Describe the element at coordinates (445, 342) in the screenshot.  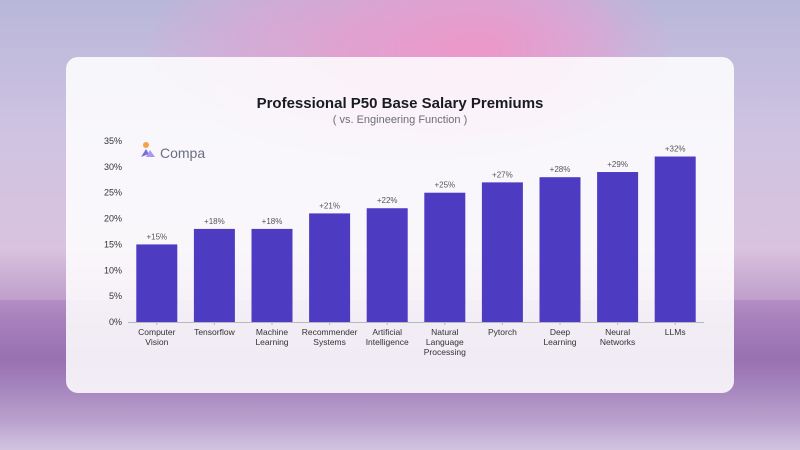
I see `x-tick-label: Natural Language Processing` at that location.